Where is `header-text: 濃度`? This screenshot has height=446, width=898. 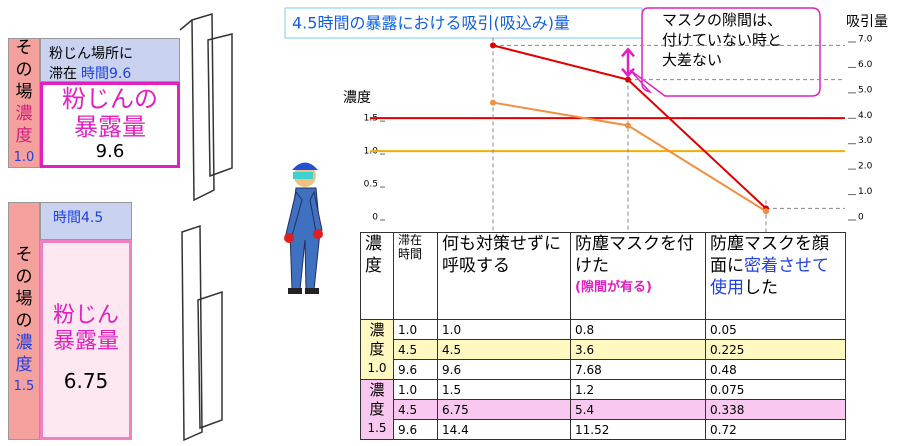 header-text: 濃度 is located at coordinates (373, 255).